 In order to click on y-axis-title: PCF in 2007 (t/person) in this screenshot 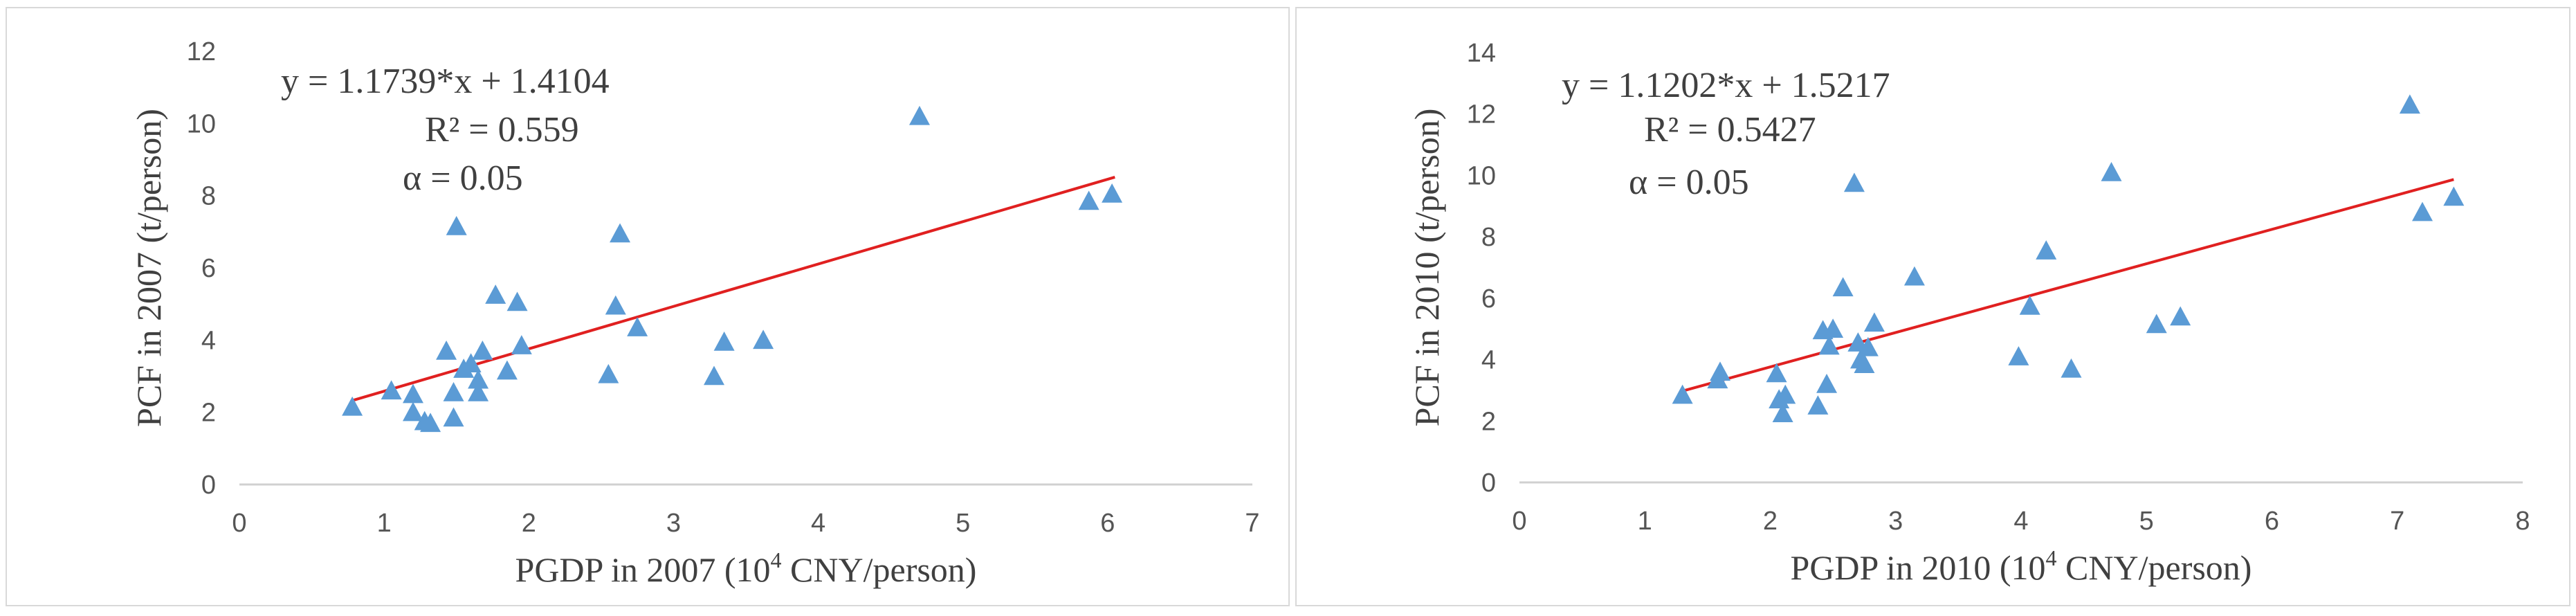, I will do `click(149, 268)`.